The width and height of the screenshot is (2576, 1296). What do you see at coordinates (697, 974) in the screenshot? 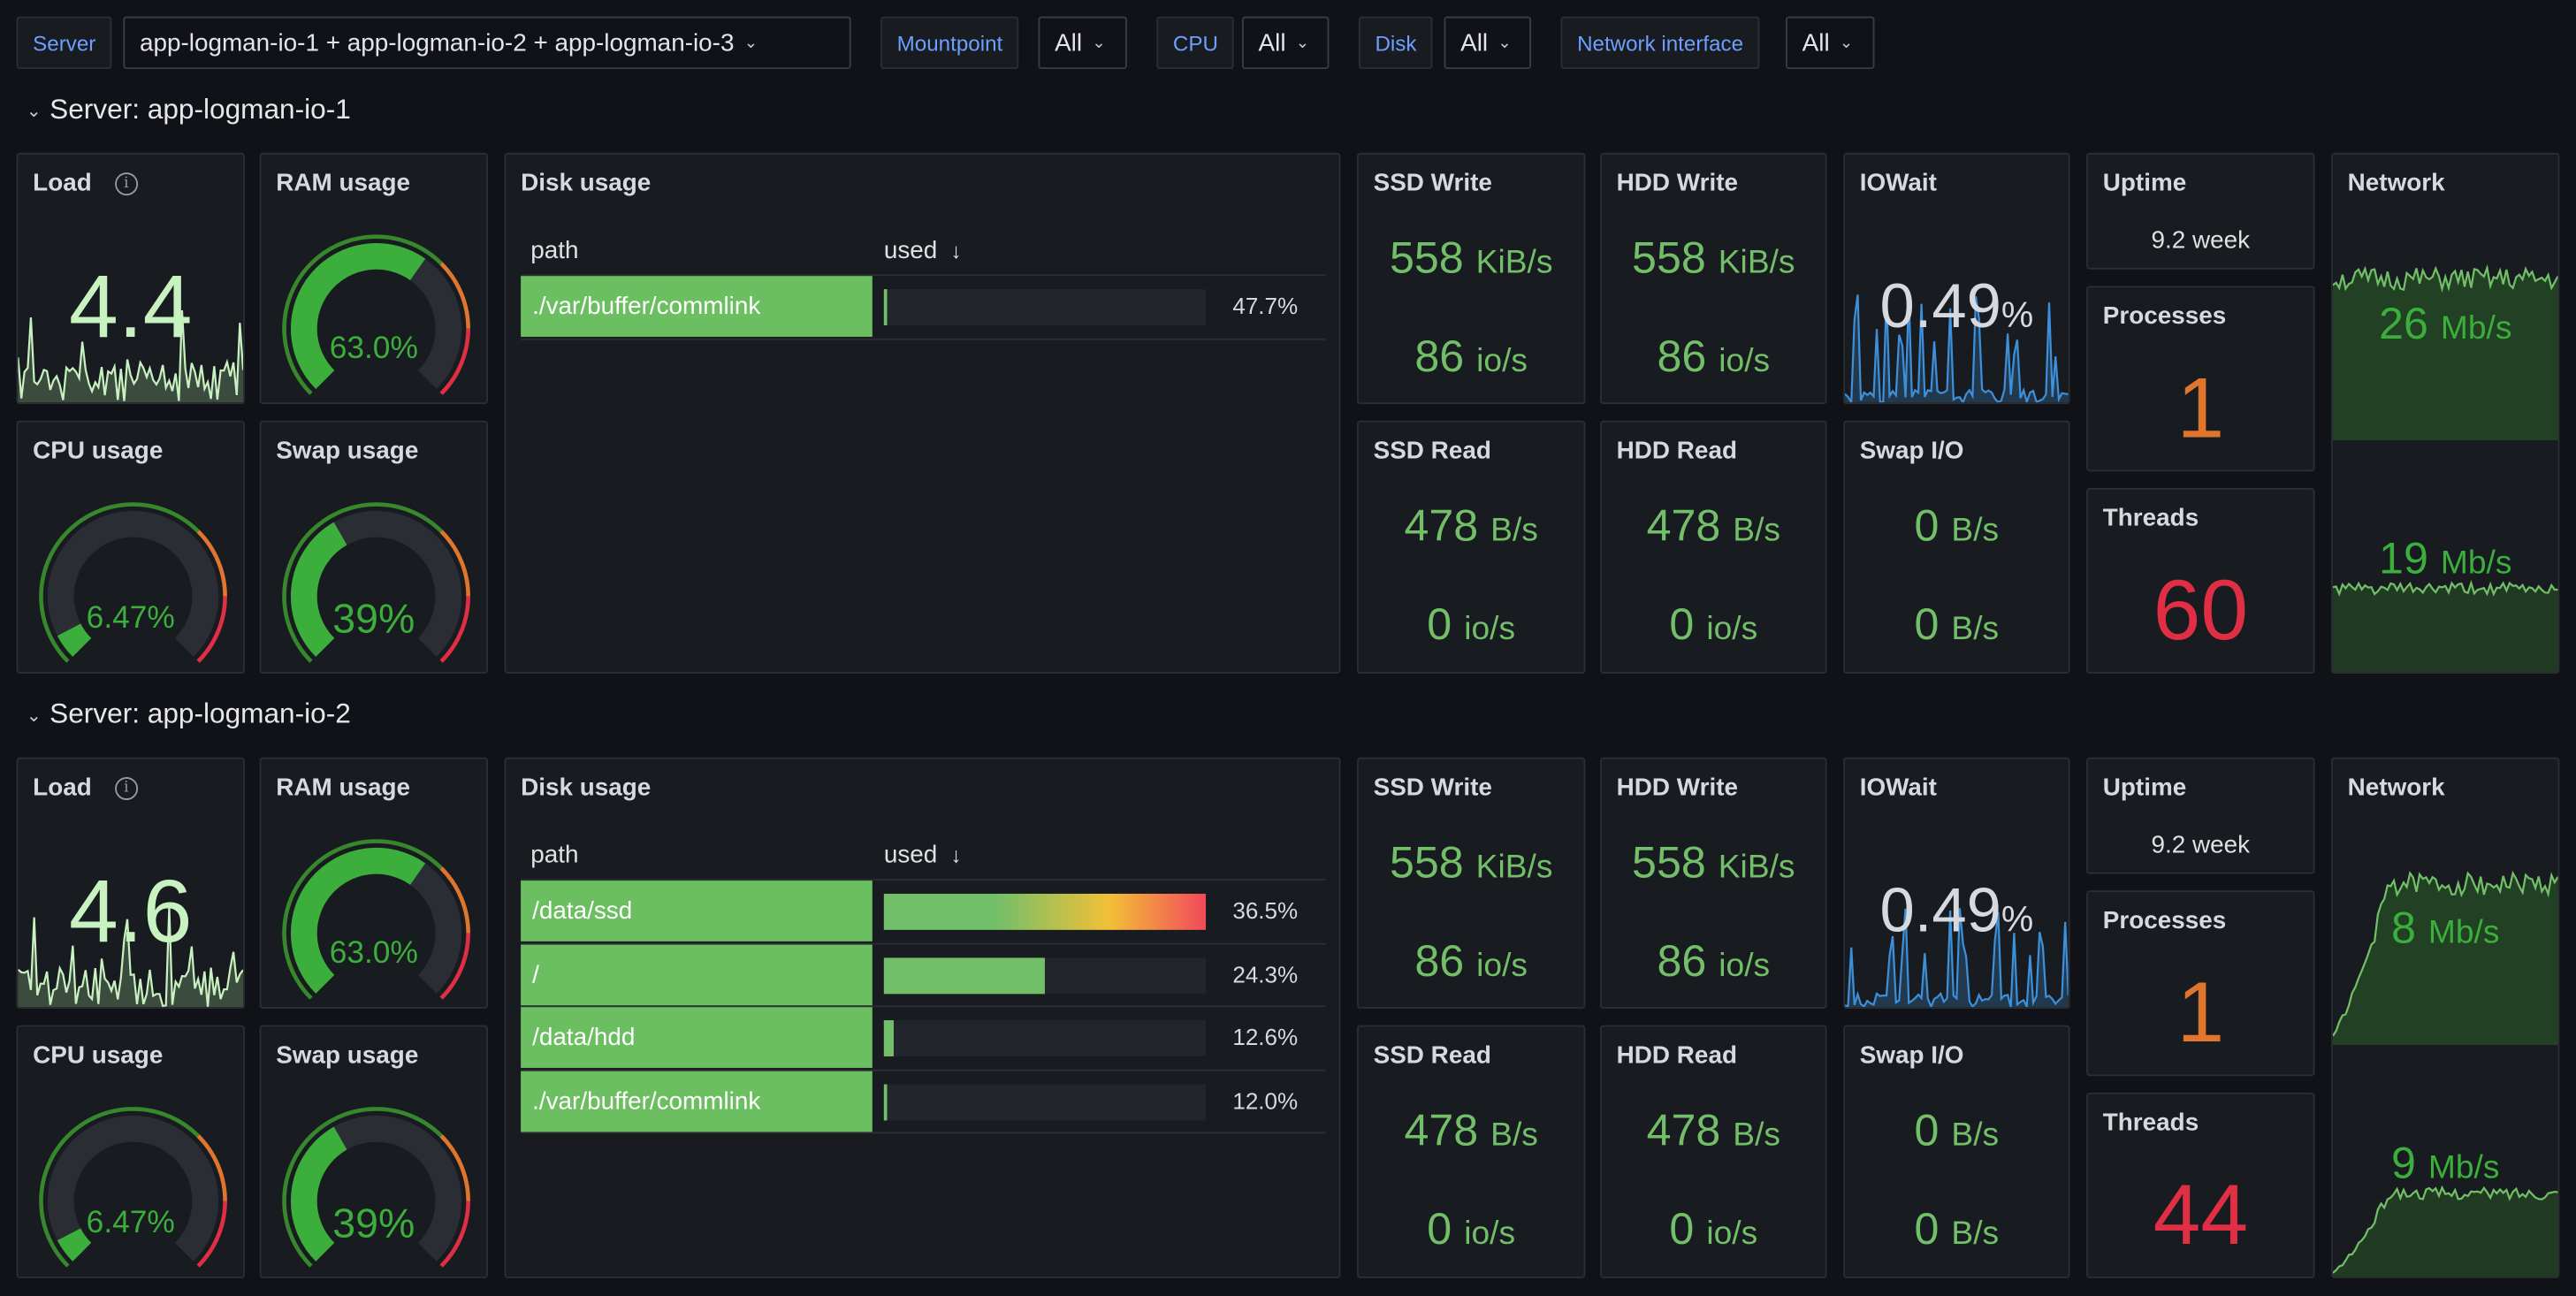
I see `disk-path-cell: /` at bounding box center [697, 974].